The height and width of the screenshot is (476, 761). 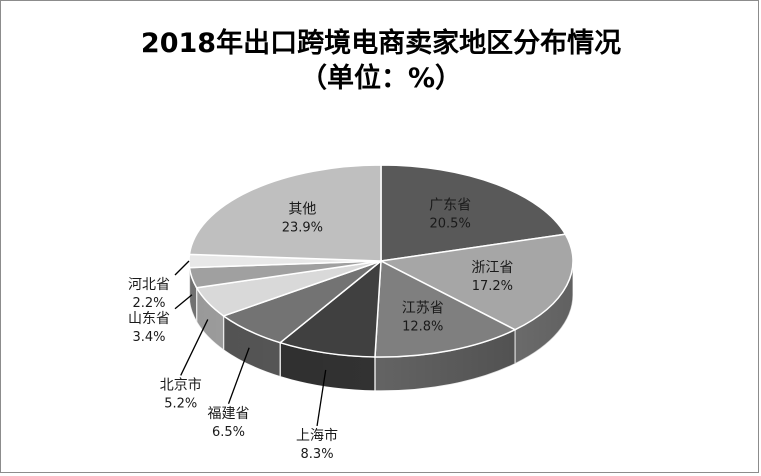 What do you see at coordinates (423, 308) in the screenshot?
I see `slice-3-label: 江苏省` at bounding box center [423, 308].